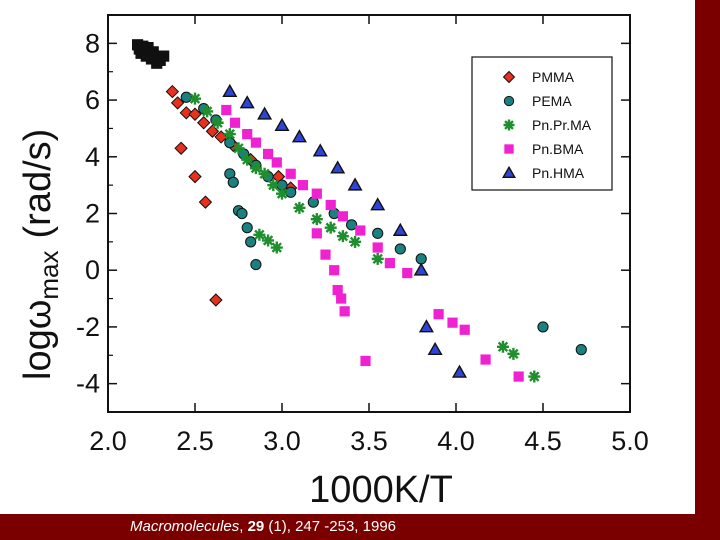  I want to click on y-axis-title: logωmax (rad/s), so click(40, 254).